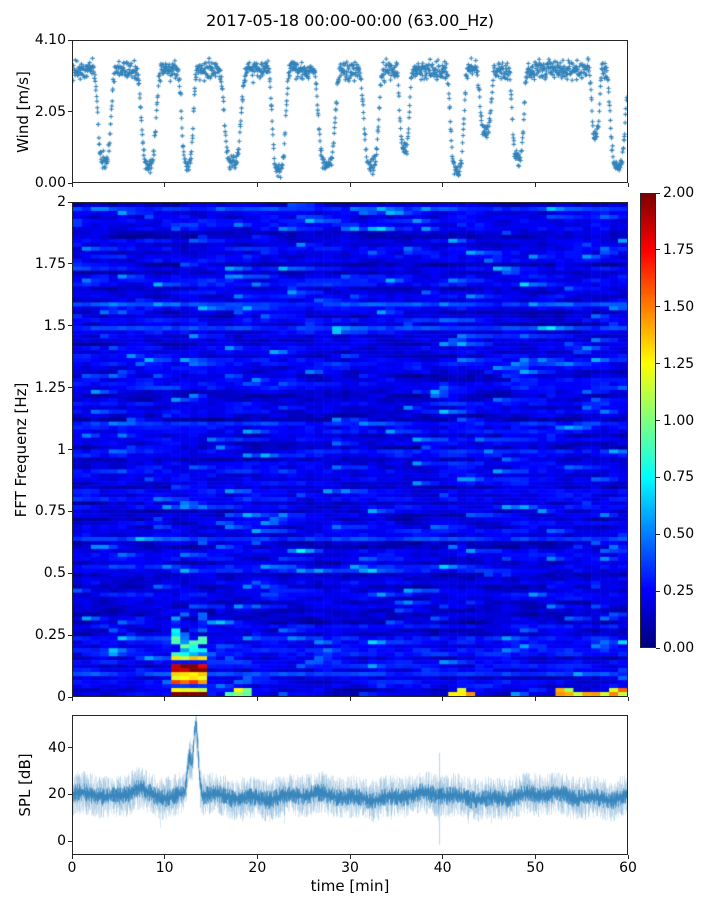 The height and width of the screenshot is (900, 720). I want to click on y-tick-label: 20, so click(57, 794).